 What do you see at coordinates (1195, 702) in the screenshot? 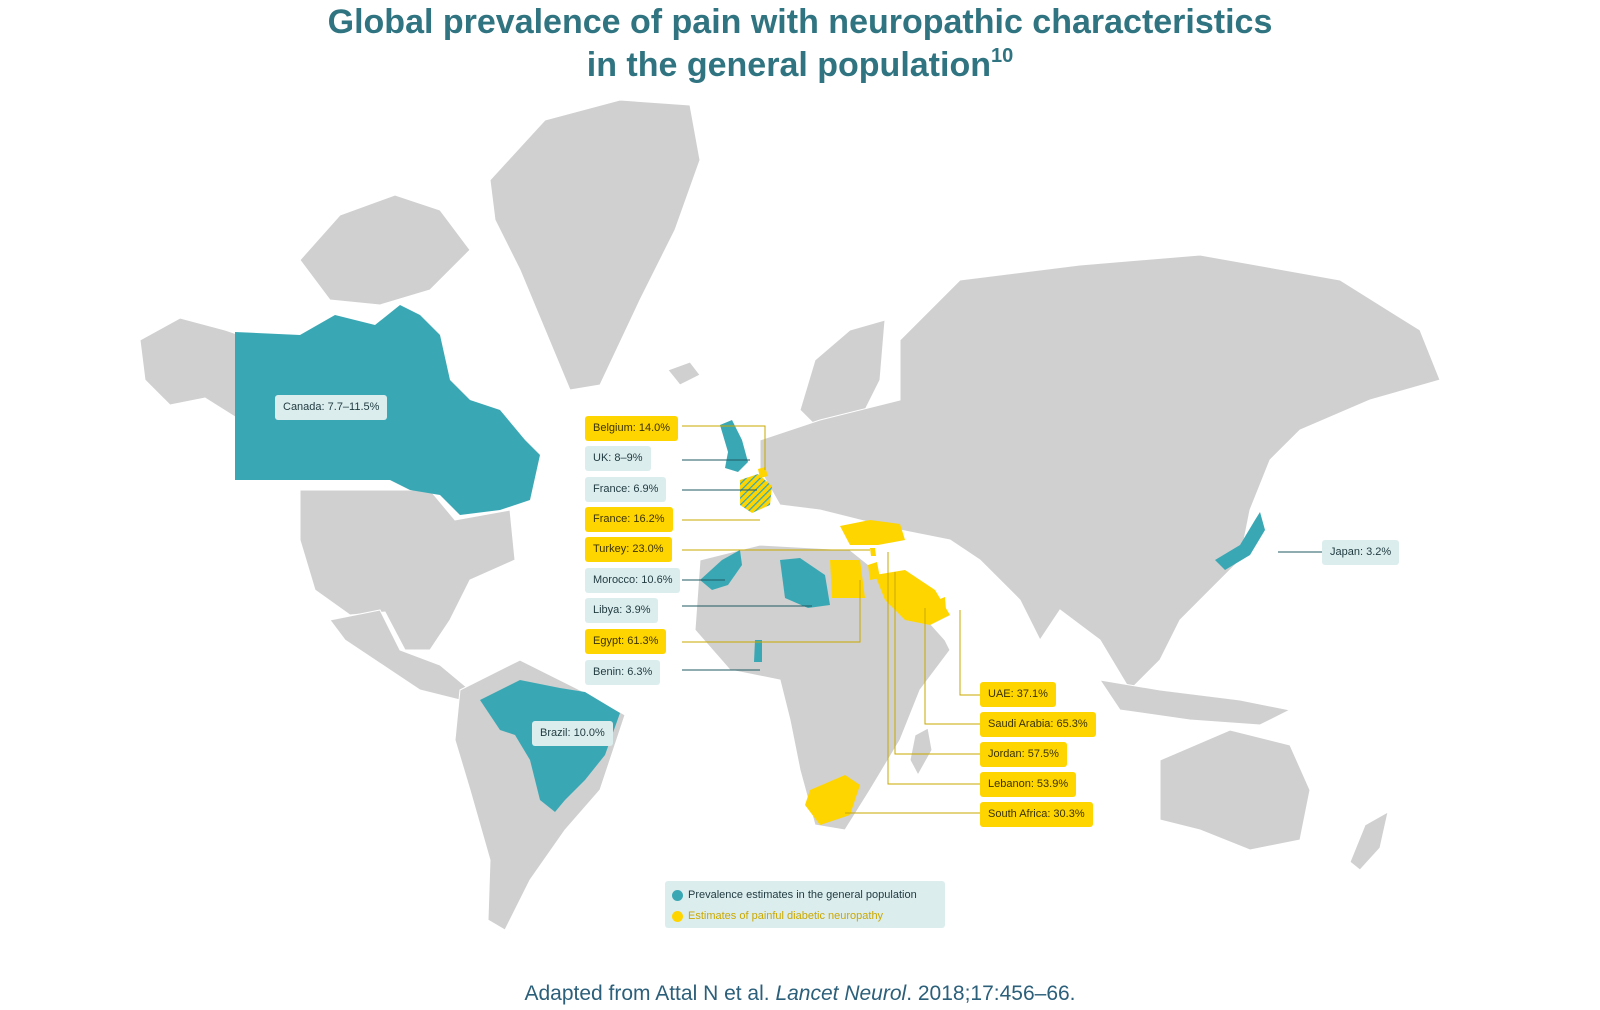
I see `indonesia-landmass` at bounding box center [1195, 702].